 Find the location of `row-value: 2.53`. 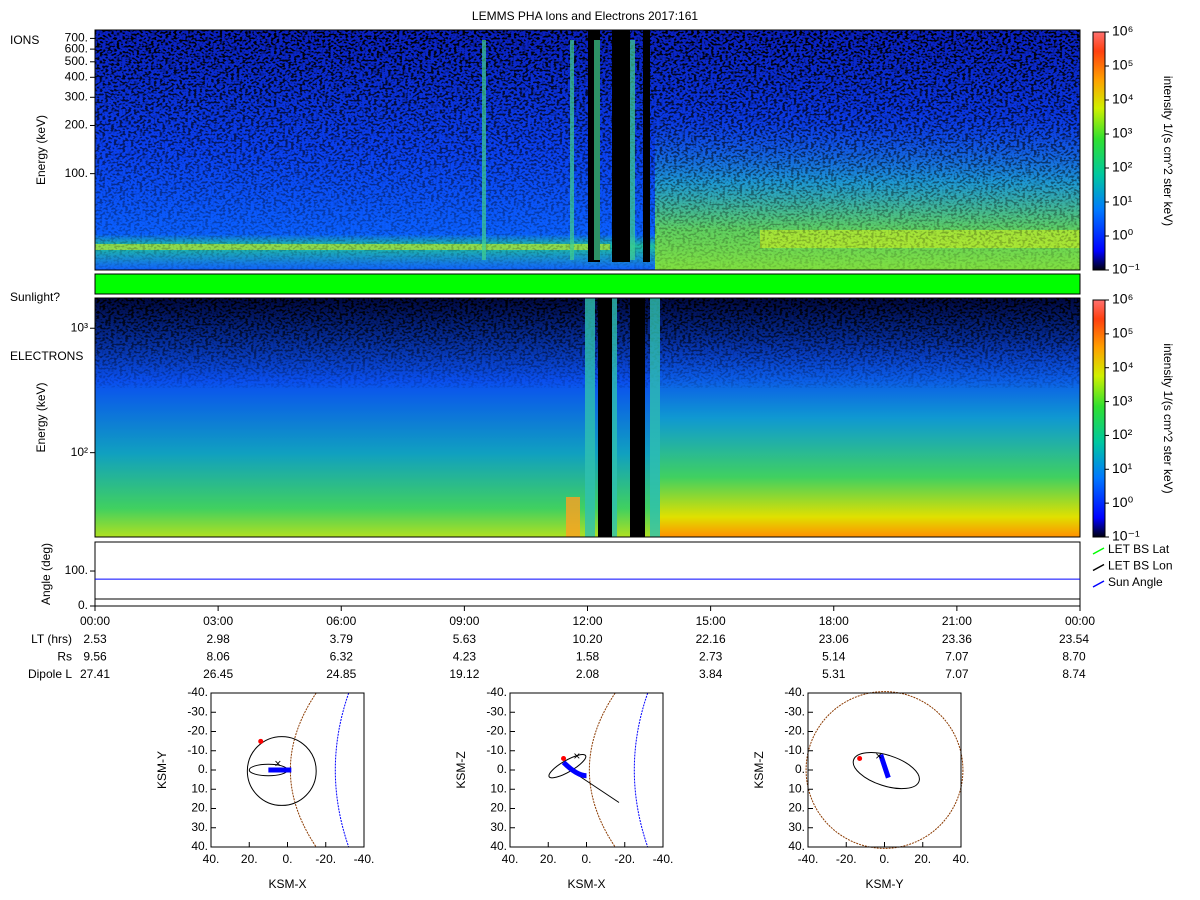

row-value: 2.53 is located at coordinates (95, 639).